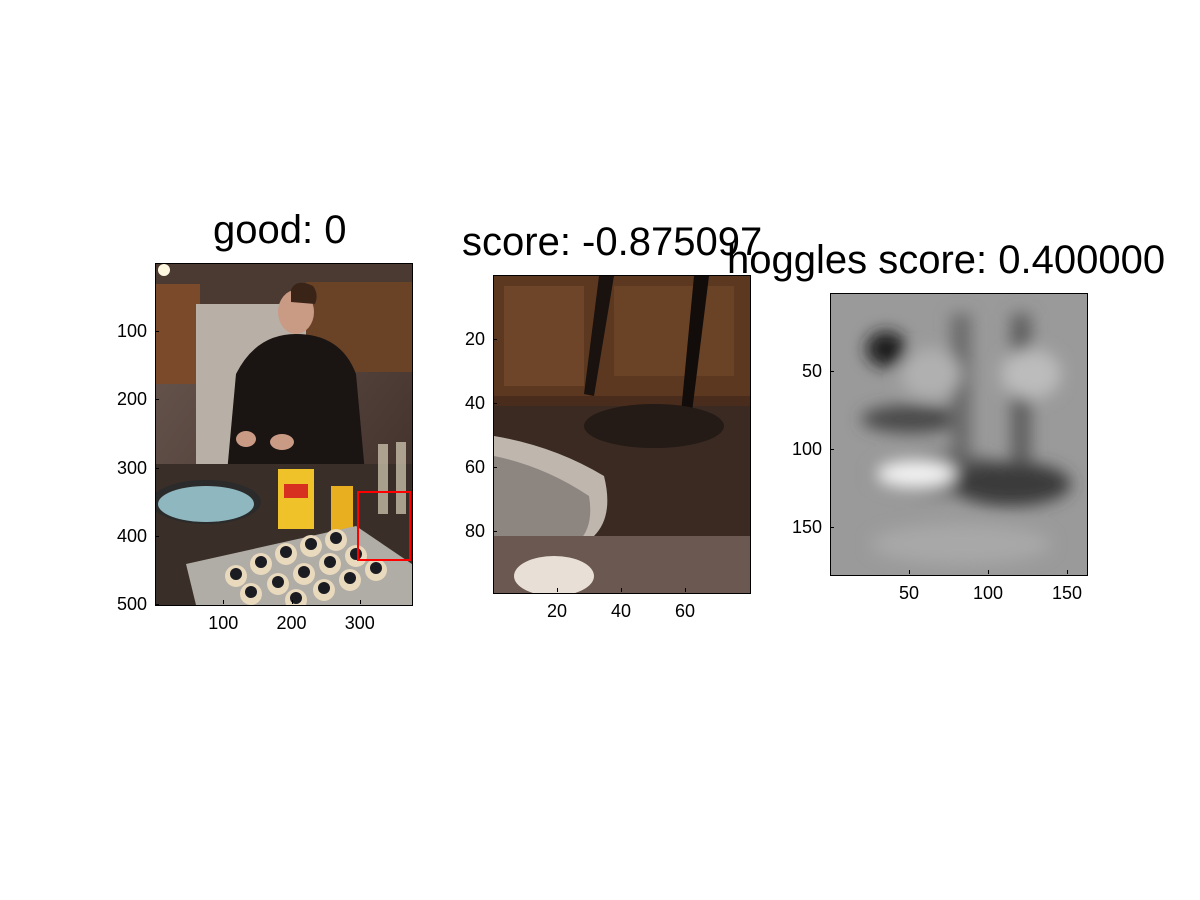 This screenshot has height=900, width=1200. Describe the element at coordinates (909, 593) in the screenshot. I see `x-tick-label: 50` at that location.